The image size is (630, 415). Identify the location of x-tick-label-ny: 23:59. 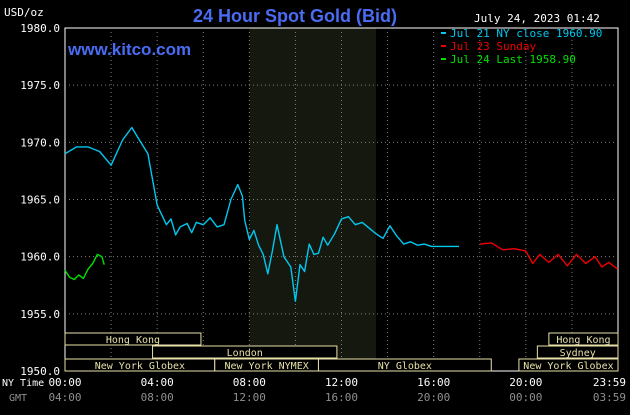
(609, 382).